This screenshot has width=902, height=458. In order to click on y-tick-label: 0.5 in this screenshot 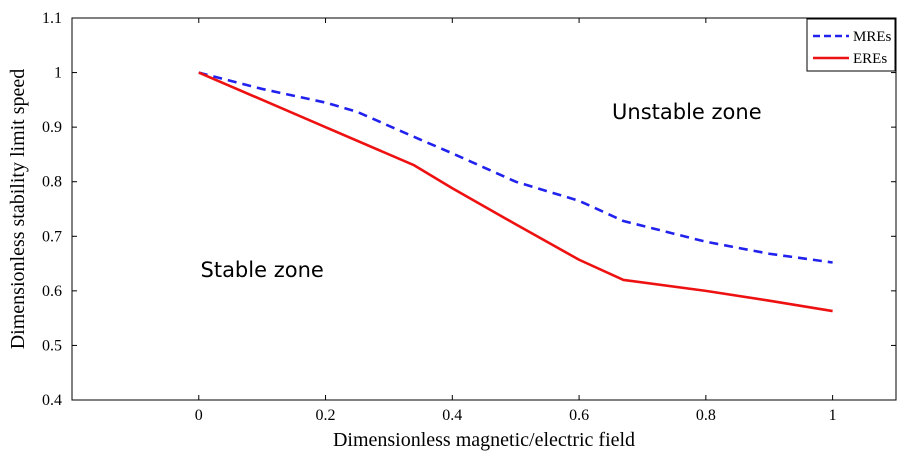, I will do `click(52, 345)`.